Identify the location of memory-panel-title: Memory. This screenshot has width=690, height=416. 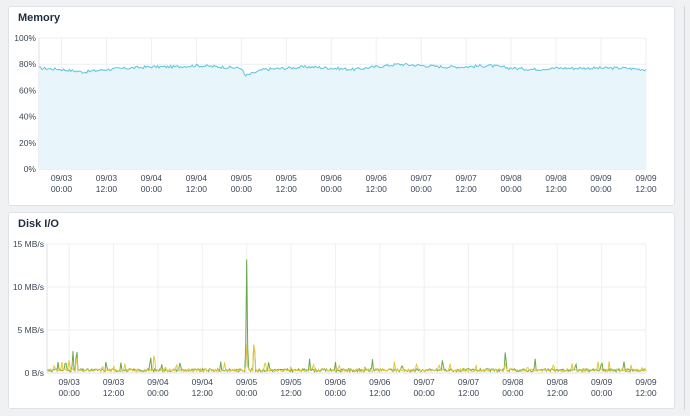
(39, 18).